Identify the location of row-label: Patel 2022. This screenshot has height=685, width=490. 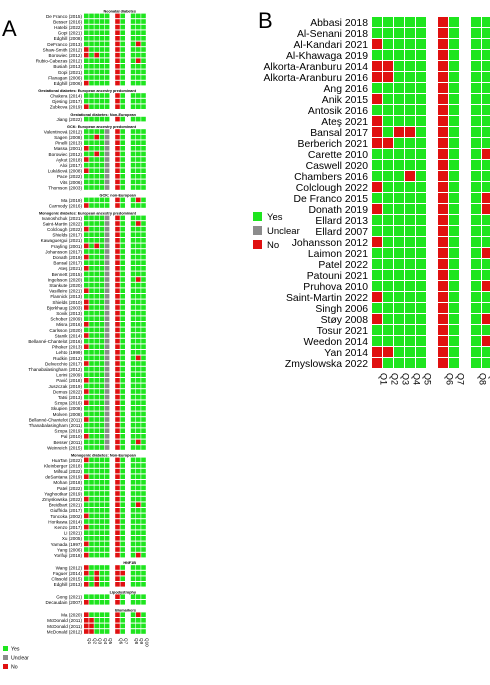
(343, 265).